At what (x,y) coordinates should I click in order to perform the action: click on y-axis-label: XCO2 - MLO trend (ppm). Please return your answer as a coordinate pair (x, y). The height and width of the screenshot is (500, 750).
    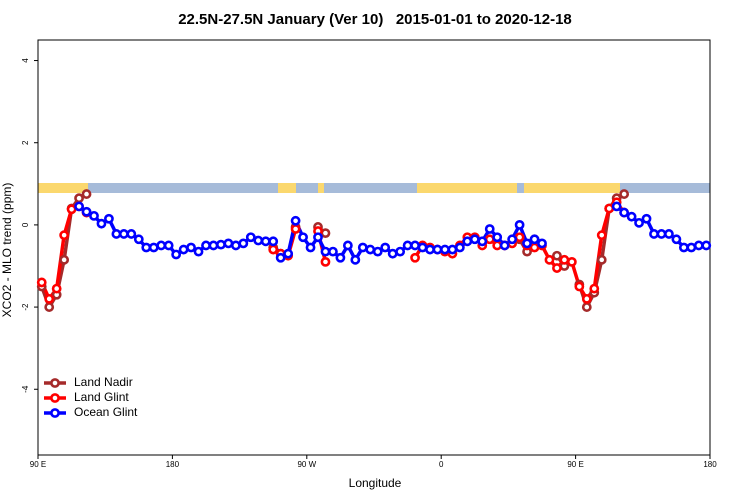
    Looking at the image, I should click on (7, 250).